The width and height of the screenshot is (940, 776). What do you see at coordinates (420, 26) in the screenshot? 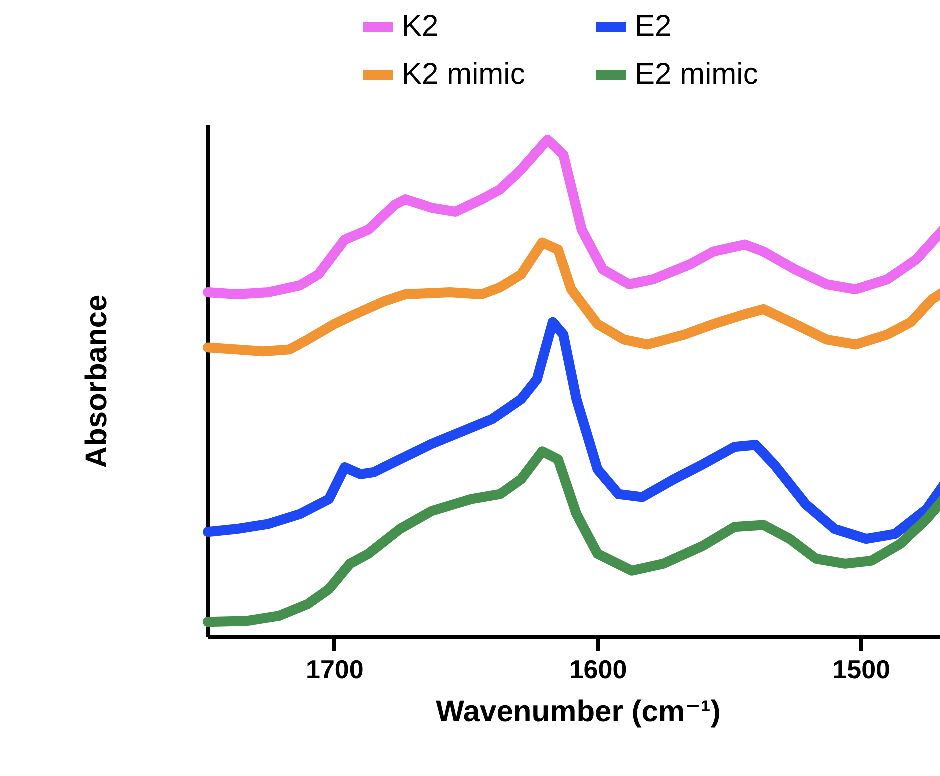
I see `legend-label: K2` at bounding box center [420, 26].